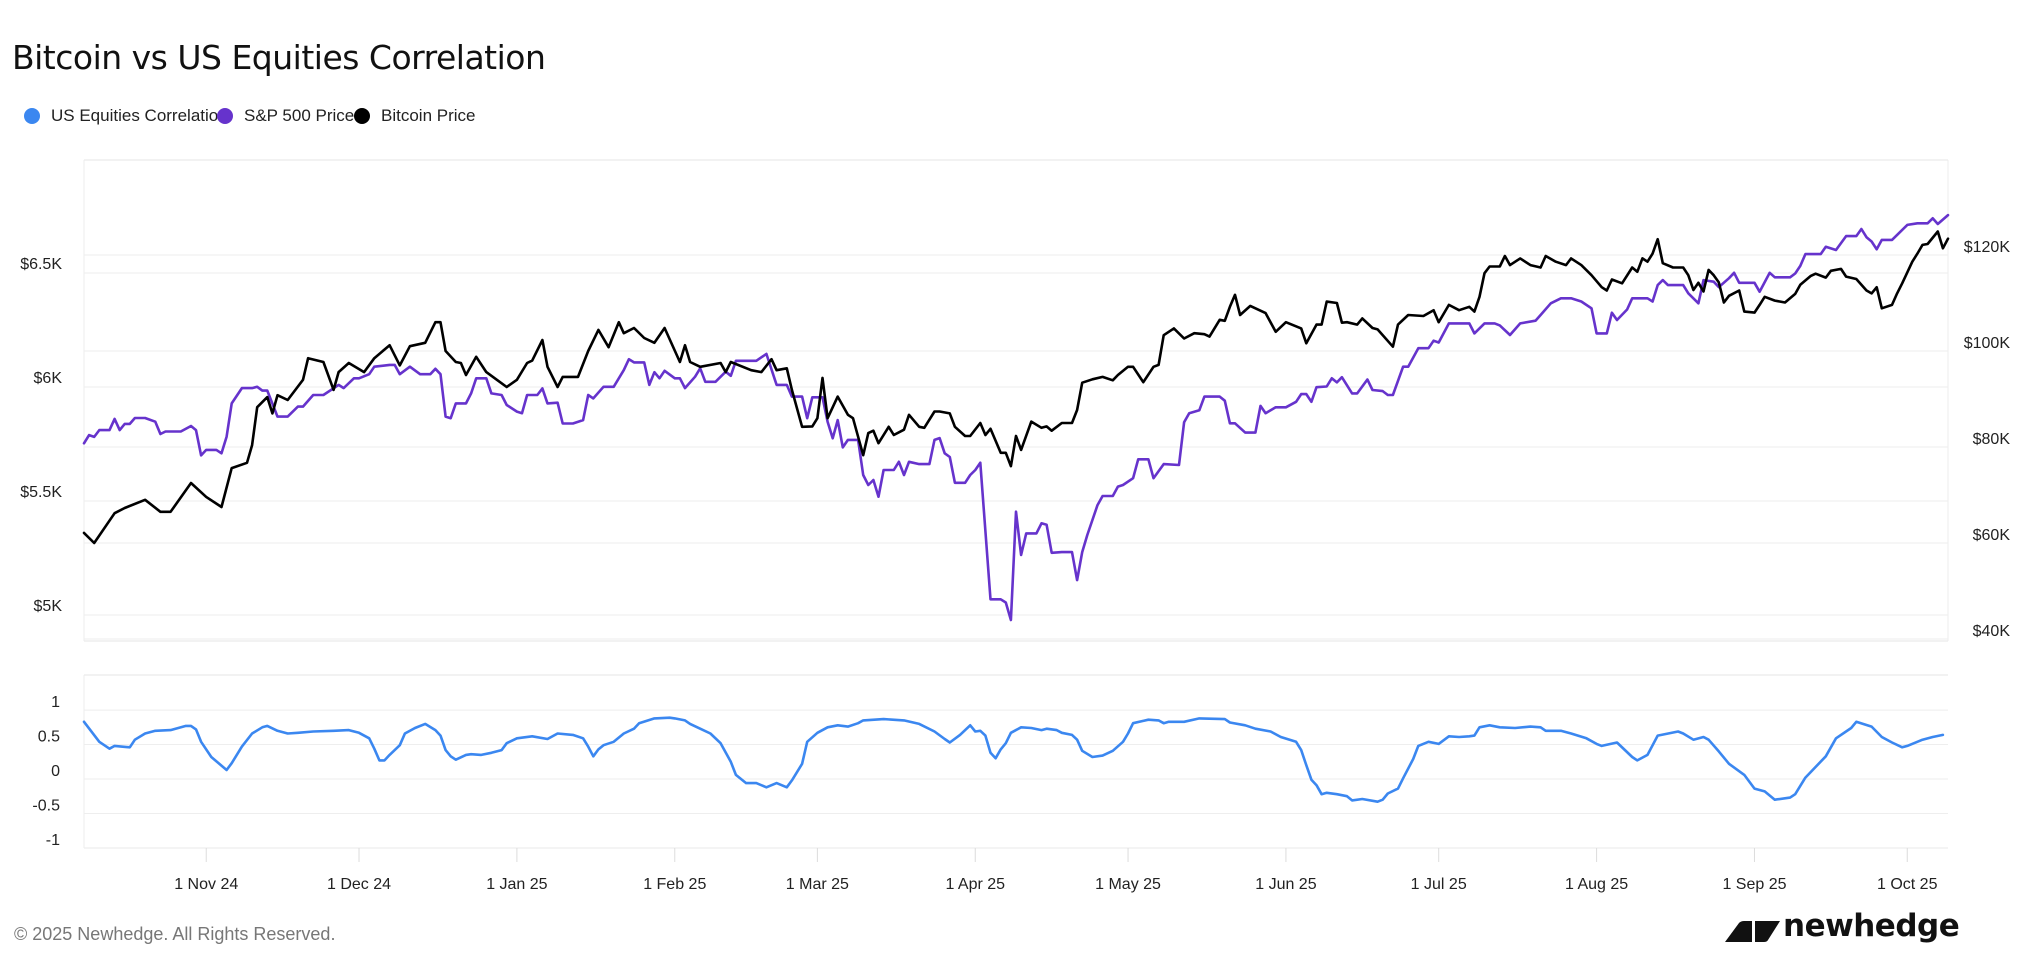 This screenshot has height=975, width=2025. What do you see at coordinates (206, 884) in the screenshot?
I see `x-tick-label: 1 Nov 24` at bounding box center [206, 884].